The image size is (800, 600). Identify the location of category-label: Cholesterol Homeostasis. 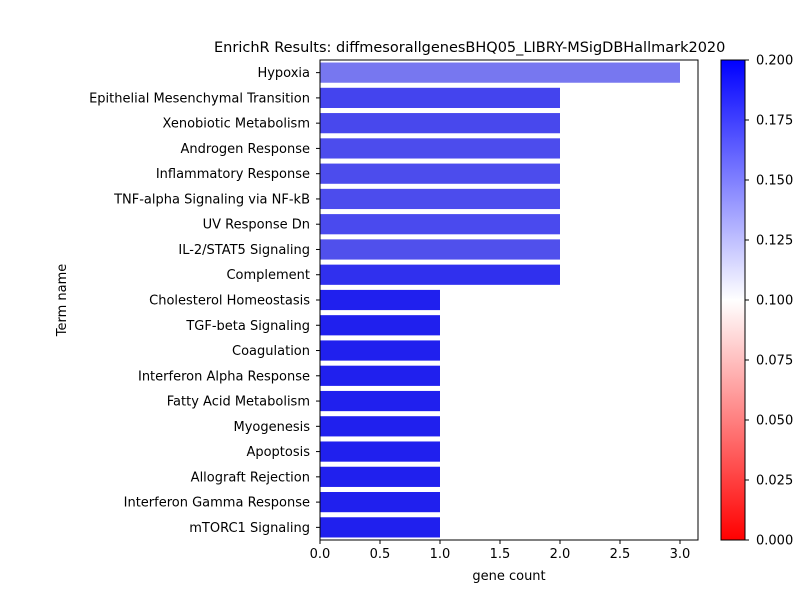
(229, 301).